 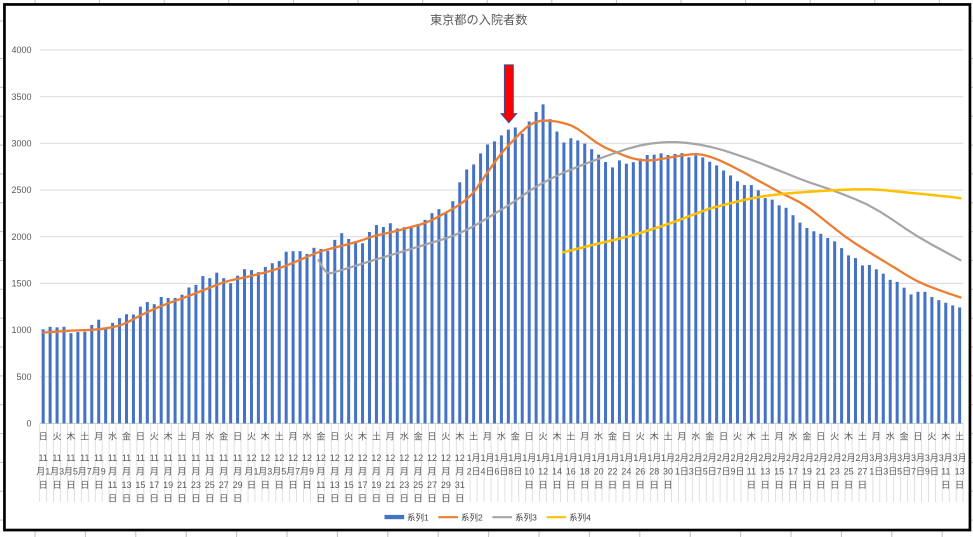 What do you see at coordinates (390, 485) in the screenshot?
I see `svg-text: 21` at bounding box center [390, 485].